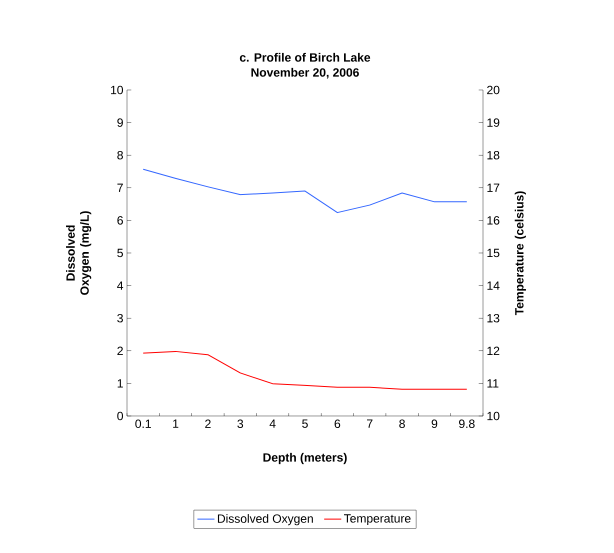 The image size is (614, 553). Describe the element at coordinates (337, 424) in the screenshot. I see `x-tick-label: 6` at that location.